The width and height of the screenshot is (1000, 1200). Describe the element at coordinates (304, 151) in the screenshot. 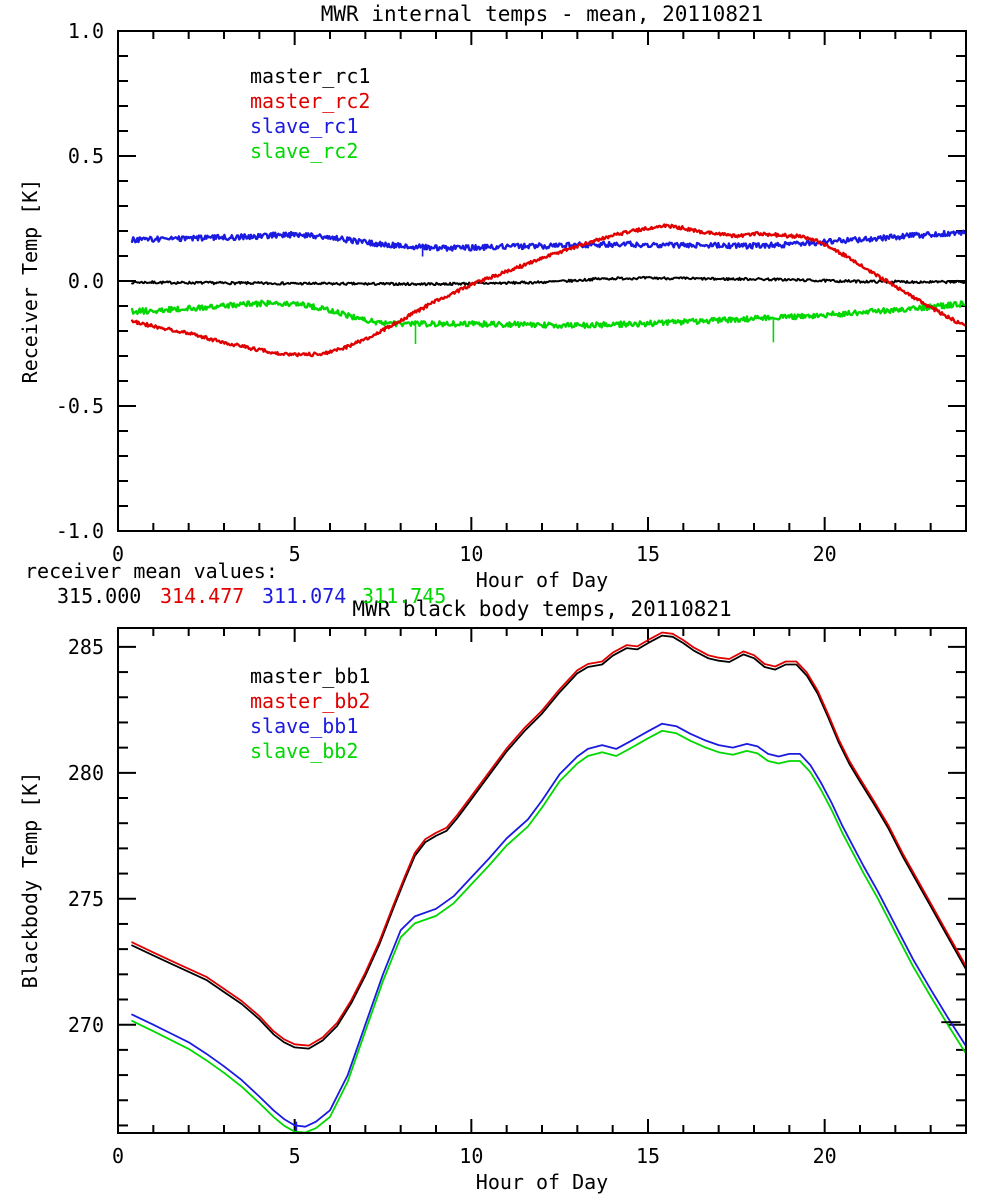

I see `legend-item-slave_rc2: slave_rc2` at that location.